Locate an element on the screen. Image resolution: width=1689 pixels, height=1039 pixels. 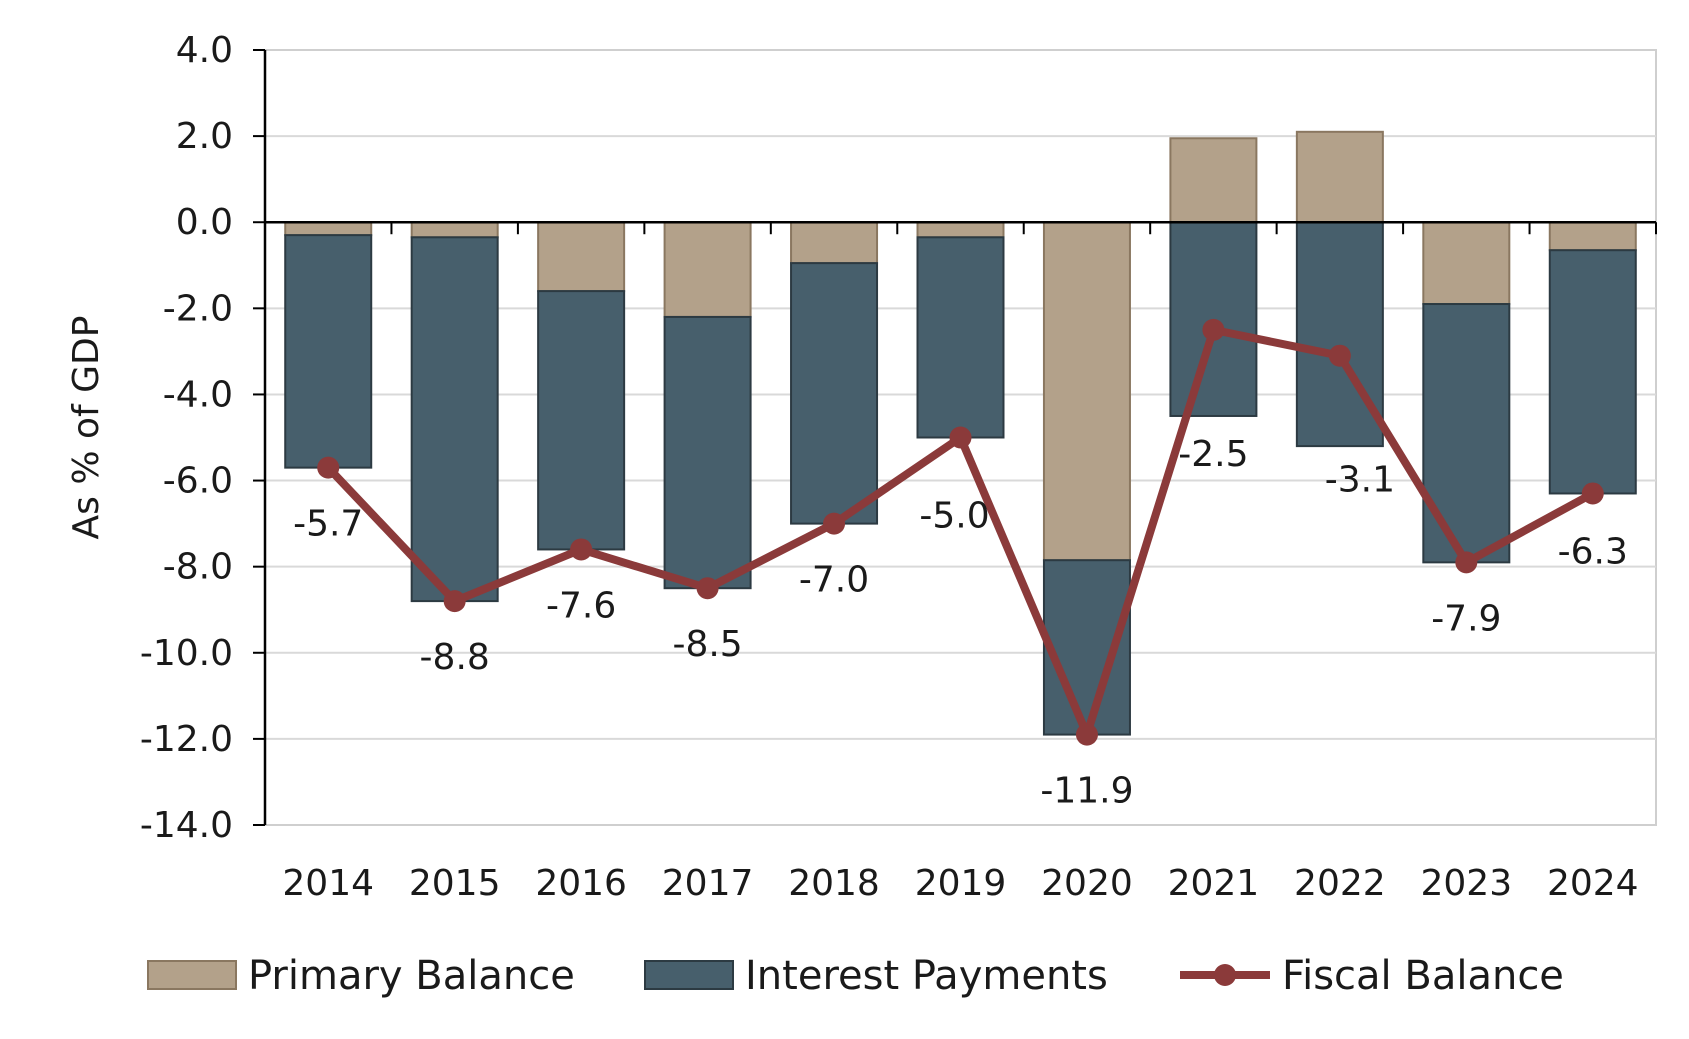
bar-primary-balance-2019 is located at coordinates (960, 230).